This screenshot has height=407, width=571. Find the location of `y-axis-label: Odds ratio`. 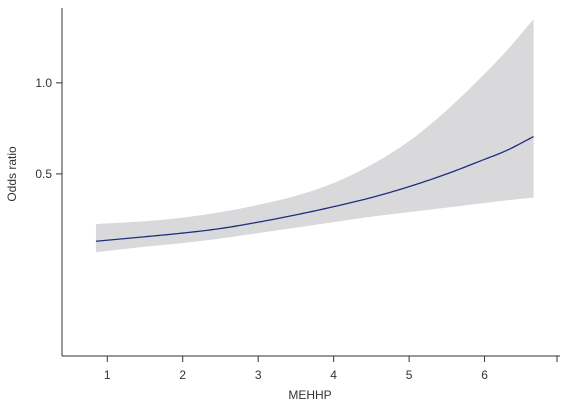

y-axis-label: Odds ratio is located at coordinates (12, 174).